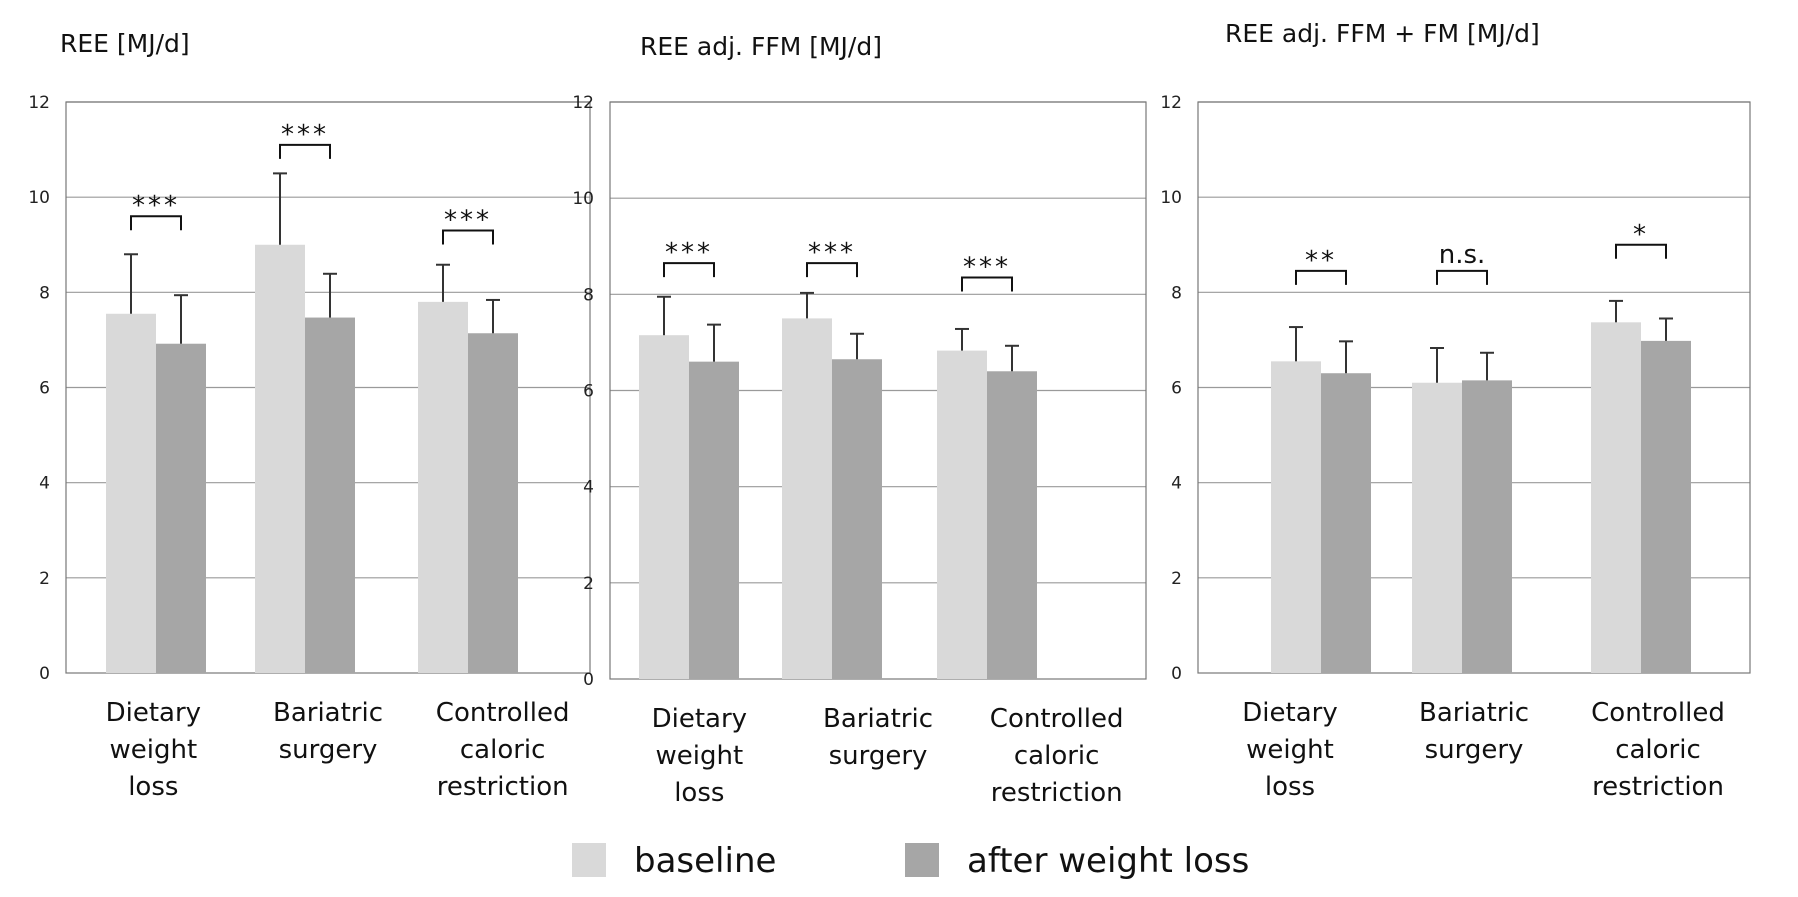 This screenshot has width=1798, height=897. What do you see at coordinates (589, 860) in the screenshot?
I see `legend-swatch-baseline` at bounding box center [589, 860].